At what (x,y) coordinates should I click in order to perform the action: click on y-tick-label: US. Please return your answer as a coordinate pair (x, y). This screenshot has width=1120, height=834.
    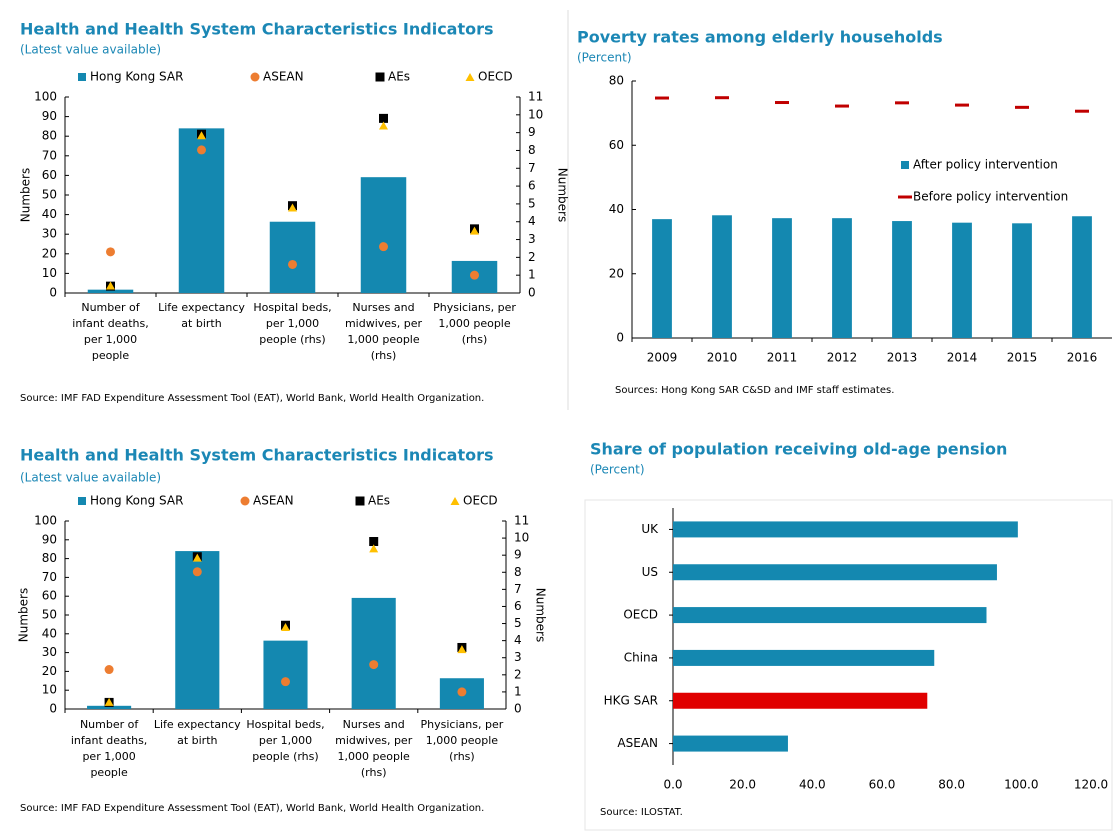
    Looking at the image, I should click on (650, 572).